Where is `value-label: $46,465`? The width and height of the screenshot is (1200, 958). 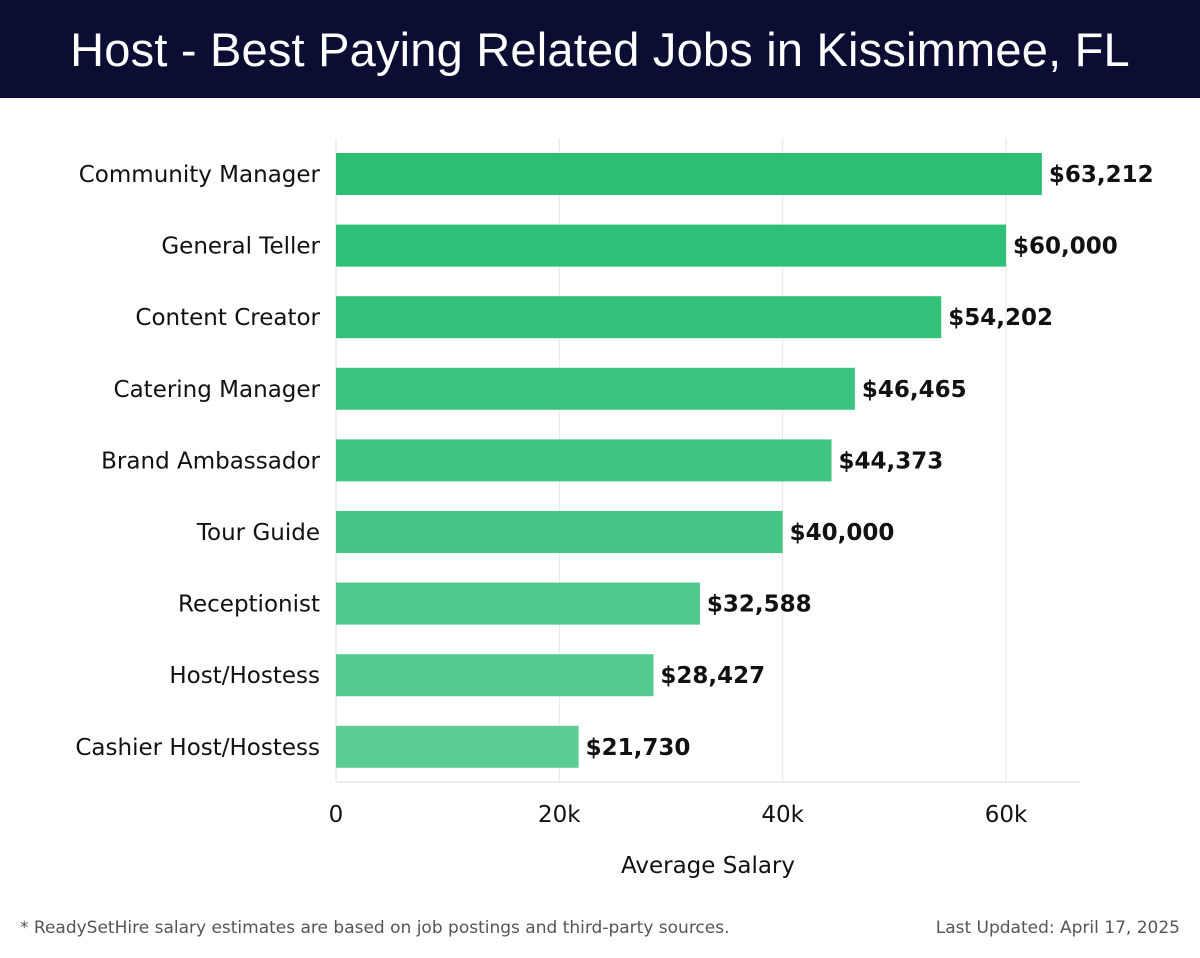
value-label: $46,465 is located at coordinates (914, 390).